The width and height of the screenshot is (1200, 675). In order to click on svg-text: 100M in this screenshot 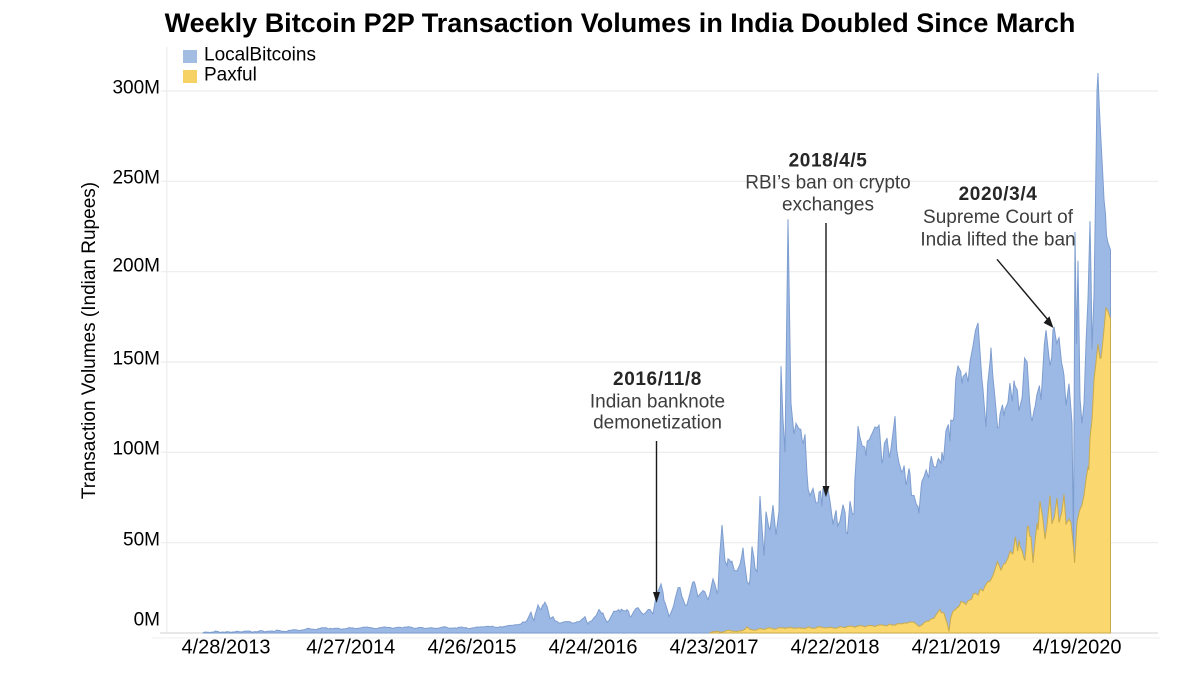, I will do `click(136, 449)`.